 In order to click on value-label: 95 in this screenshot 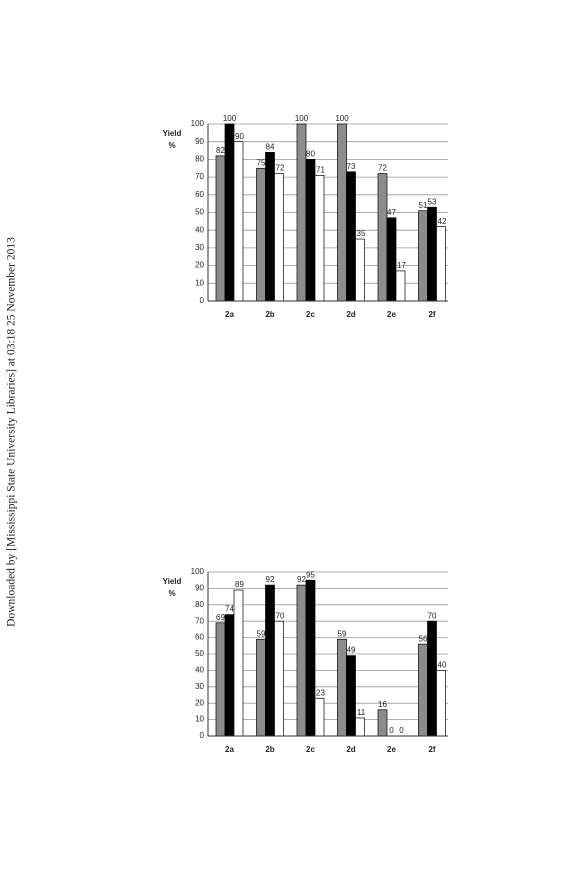, I will do `click(310, 574)`.